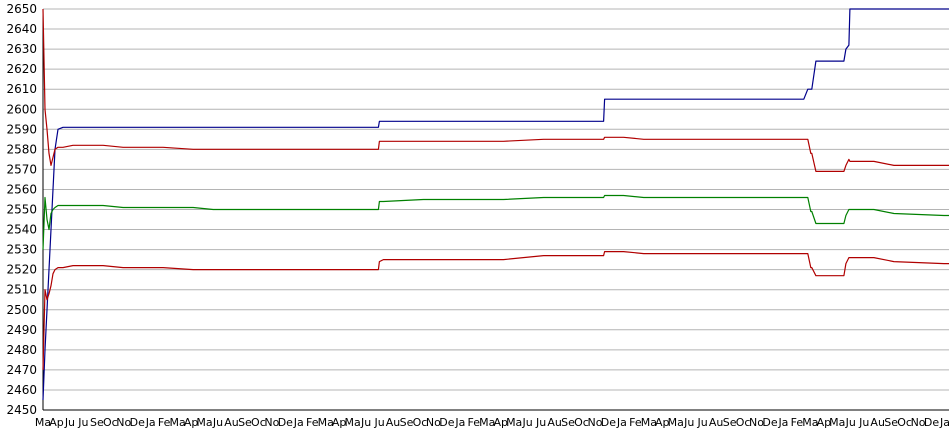 Image resolution: width=950 pixels, height=435 pixels. Describe the element at coordinates (21, 189) in the screenshot. I see `y-tick-label: 2560` at that location.